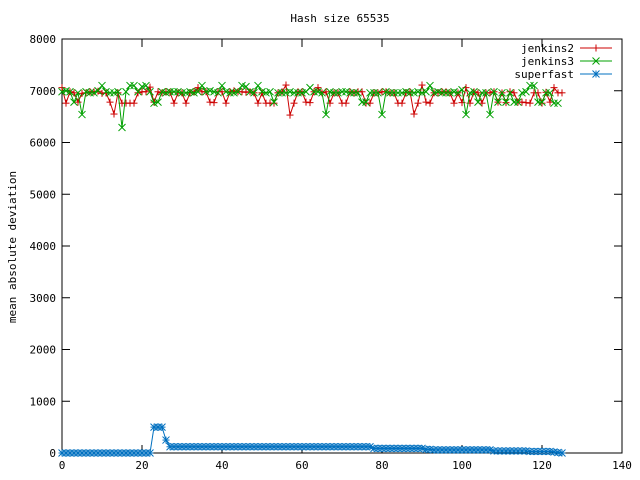  I want to click on legend-label: jenkins3, so click(547, 61).